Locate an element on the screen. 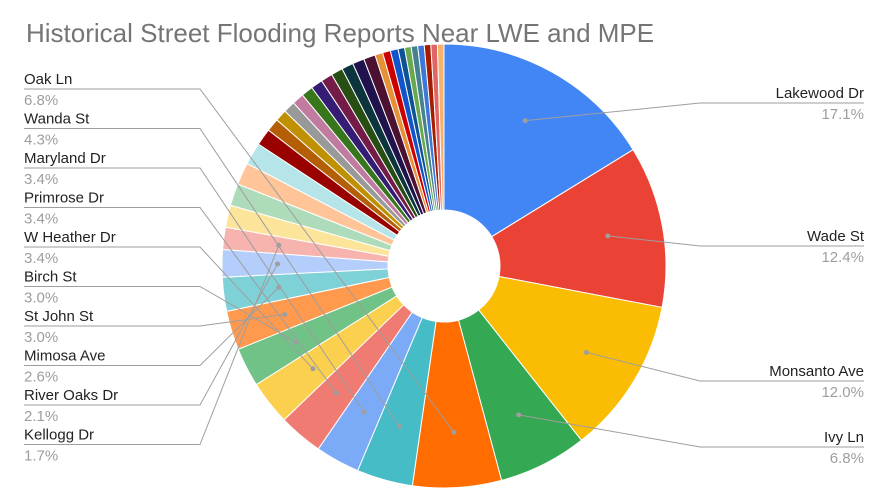 The width and height of the screenshot is (886, 488). label-percent-wade-st: 12.4% is located at coordinates (842, 257).